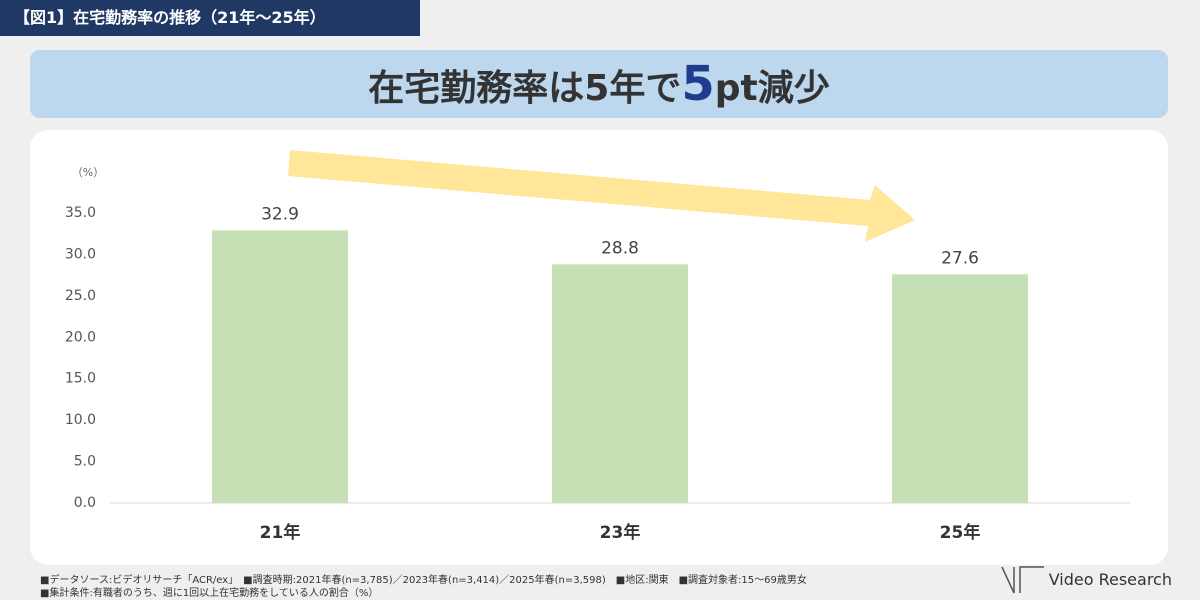 This screenshot has width=1200, height=600. Describe the element at coordinates (525, 88) in the screenshot. I see `headline-text: 在宅勤務率は5年で` at that location.